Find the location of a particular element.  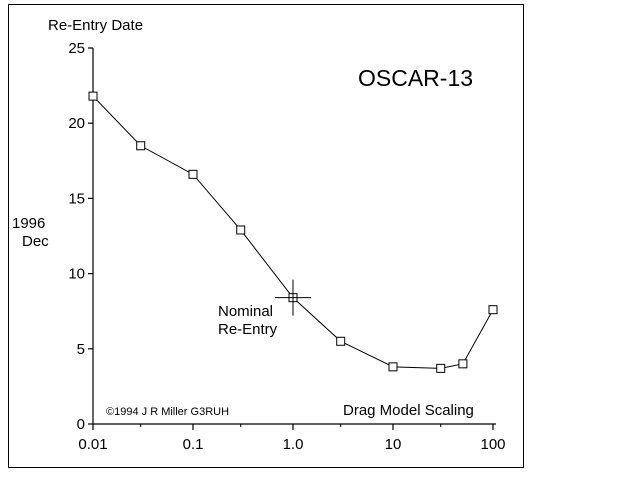

x-tick-label: 0.01 is located at coordinates (92, 444).